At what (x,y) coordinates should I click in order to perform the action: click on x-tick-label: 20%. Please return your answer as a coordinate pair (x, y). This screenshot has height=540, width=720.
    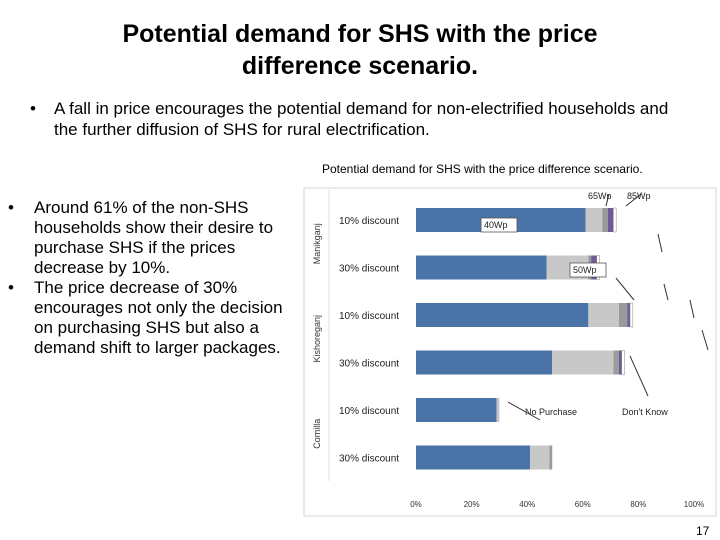
    Looking at the image, I should click on (472, 504).